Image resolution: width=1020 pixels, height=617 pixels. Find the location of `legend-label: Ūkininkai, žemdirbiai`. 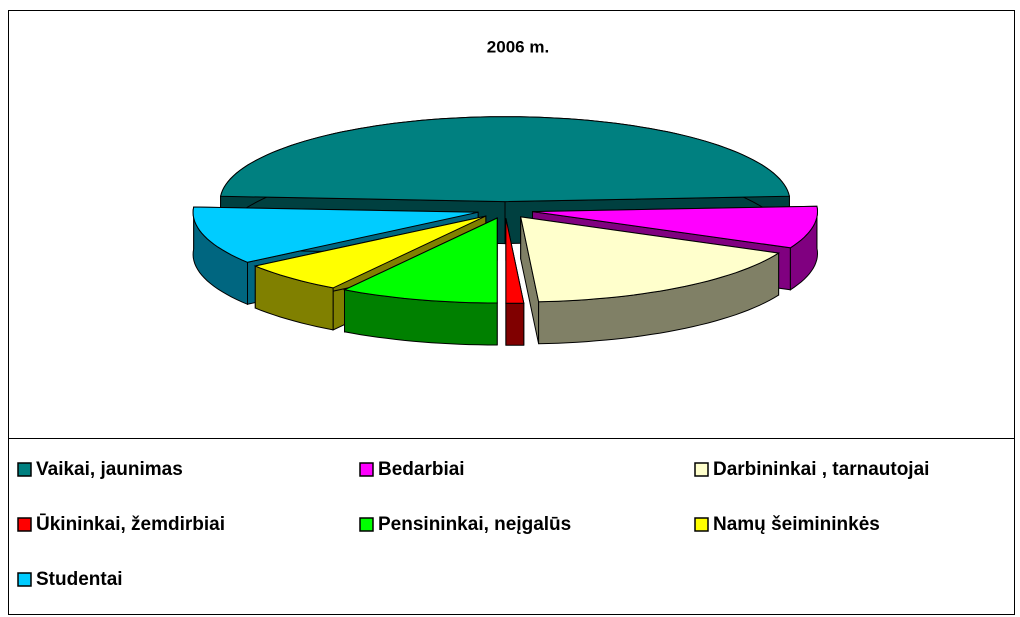

legend-label: Ūkininkai, žemdirbiai is located at coordinates (130, 524).